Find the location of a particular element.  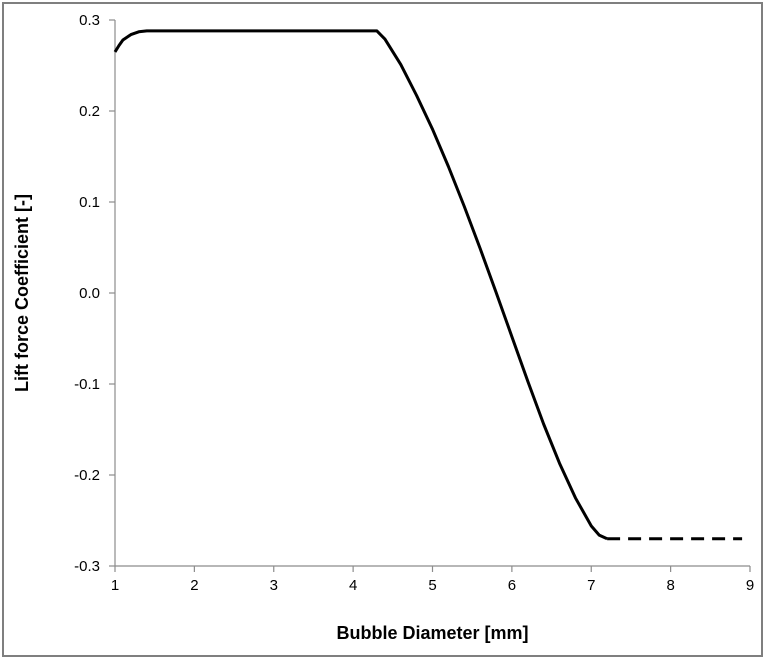

y-tick-label: -0.1 is located at coordinates (87, 384).